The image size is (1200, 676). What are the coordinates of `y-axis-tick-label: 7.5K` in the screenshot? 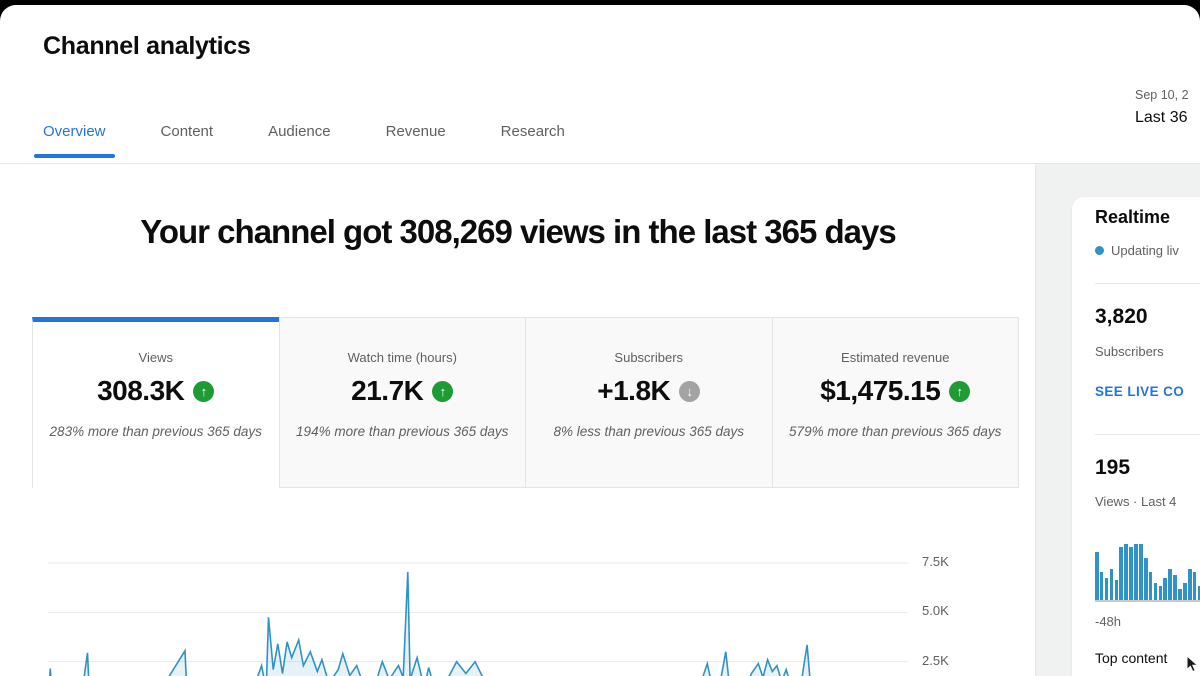 It's located at (935, 561).